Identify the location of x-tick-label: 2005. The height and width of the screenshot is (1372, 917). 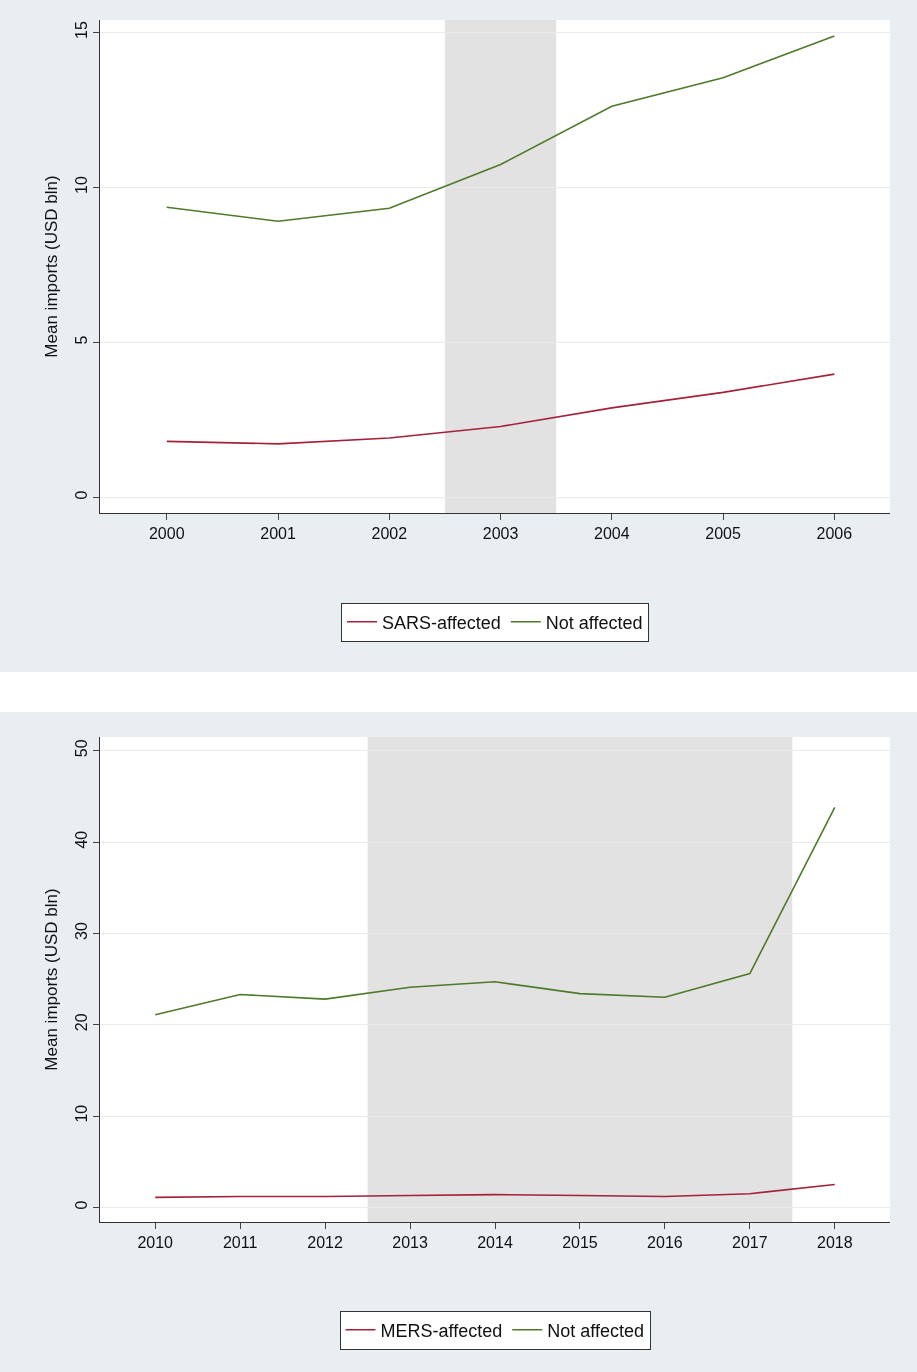
(723, 534).